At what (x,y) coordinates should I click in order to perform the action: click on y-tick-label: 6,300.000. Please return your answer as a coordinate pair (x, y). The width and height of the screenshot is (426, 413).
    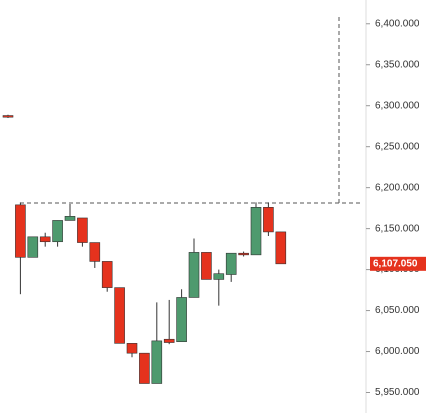
    Looking at the image, I should click on (397, 105).